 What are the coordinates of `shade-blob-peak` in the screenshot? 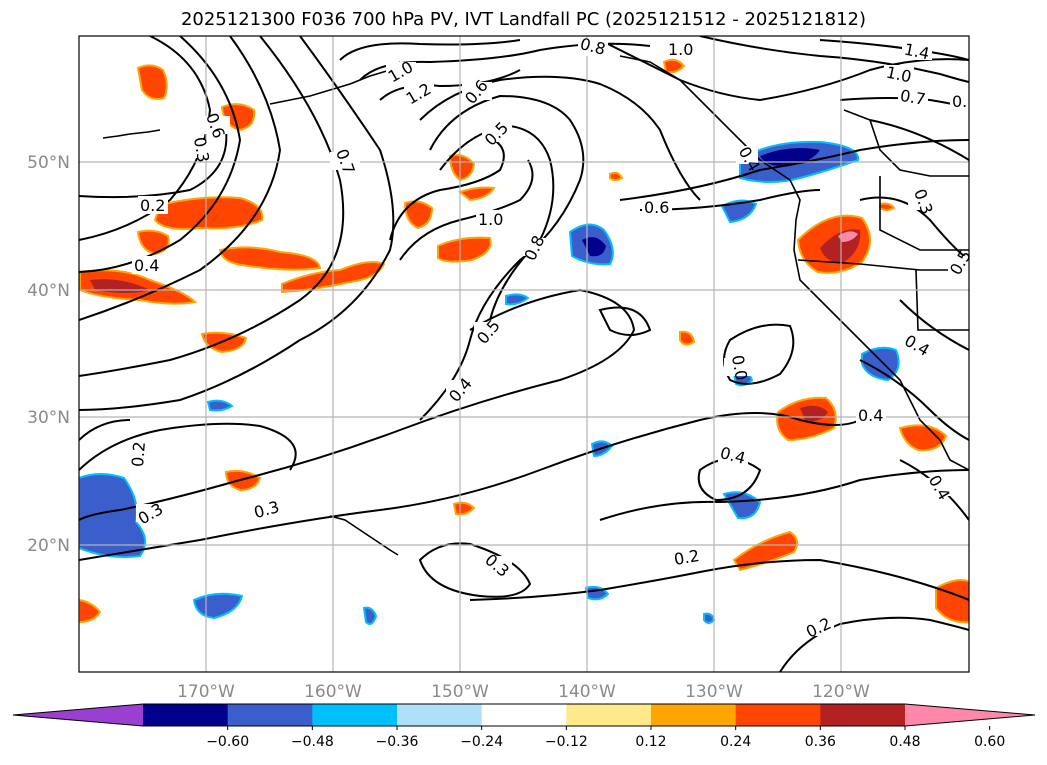 It's located at (848, 236).